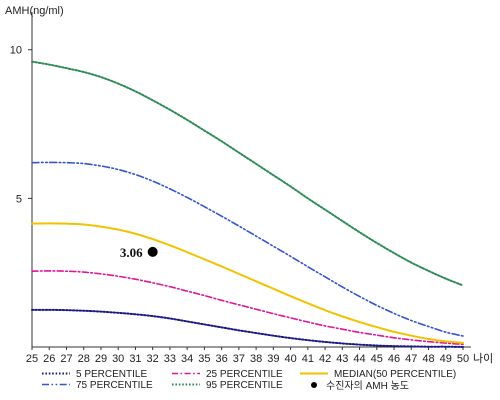 The width and height of the screenshot is (500, 400). I want to click on legend-label-3: MEDIAN(50 PERCENTILE), so click(395, 374).